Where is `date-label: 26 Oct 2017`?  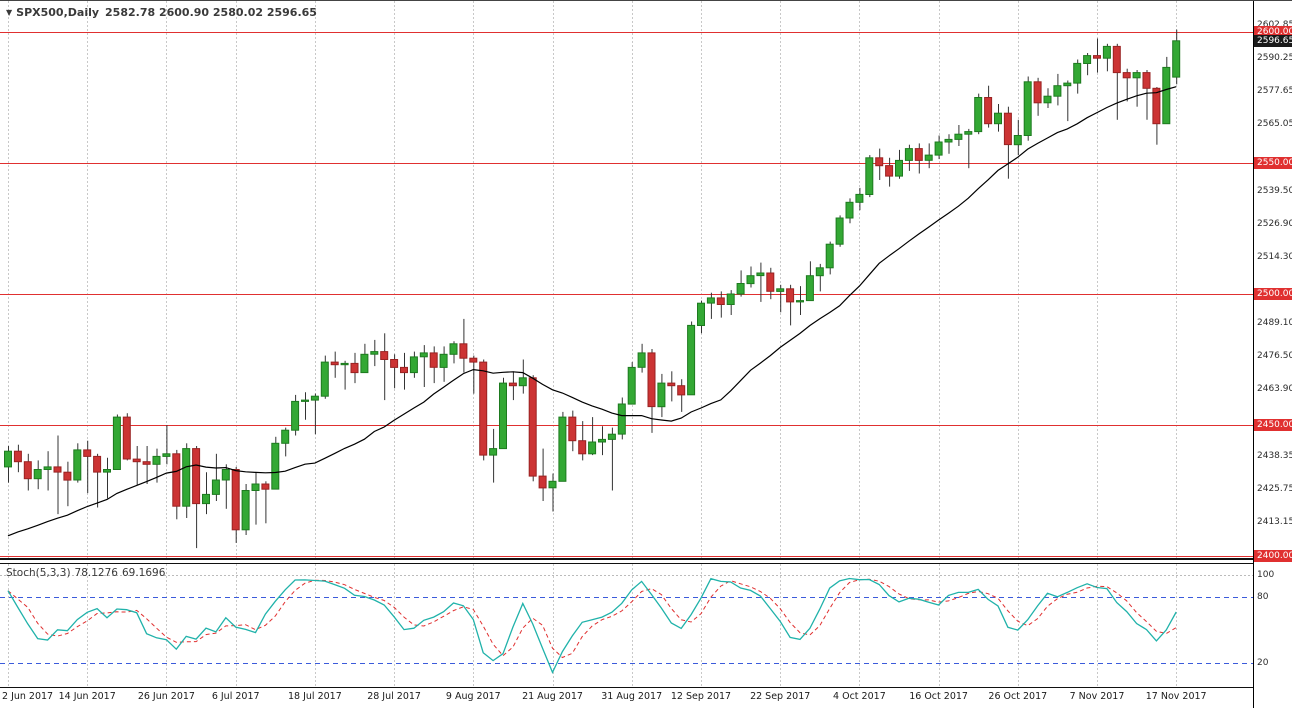 date-label: 26 Oct 2017 is located at coordinates (1018, 696).